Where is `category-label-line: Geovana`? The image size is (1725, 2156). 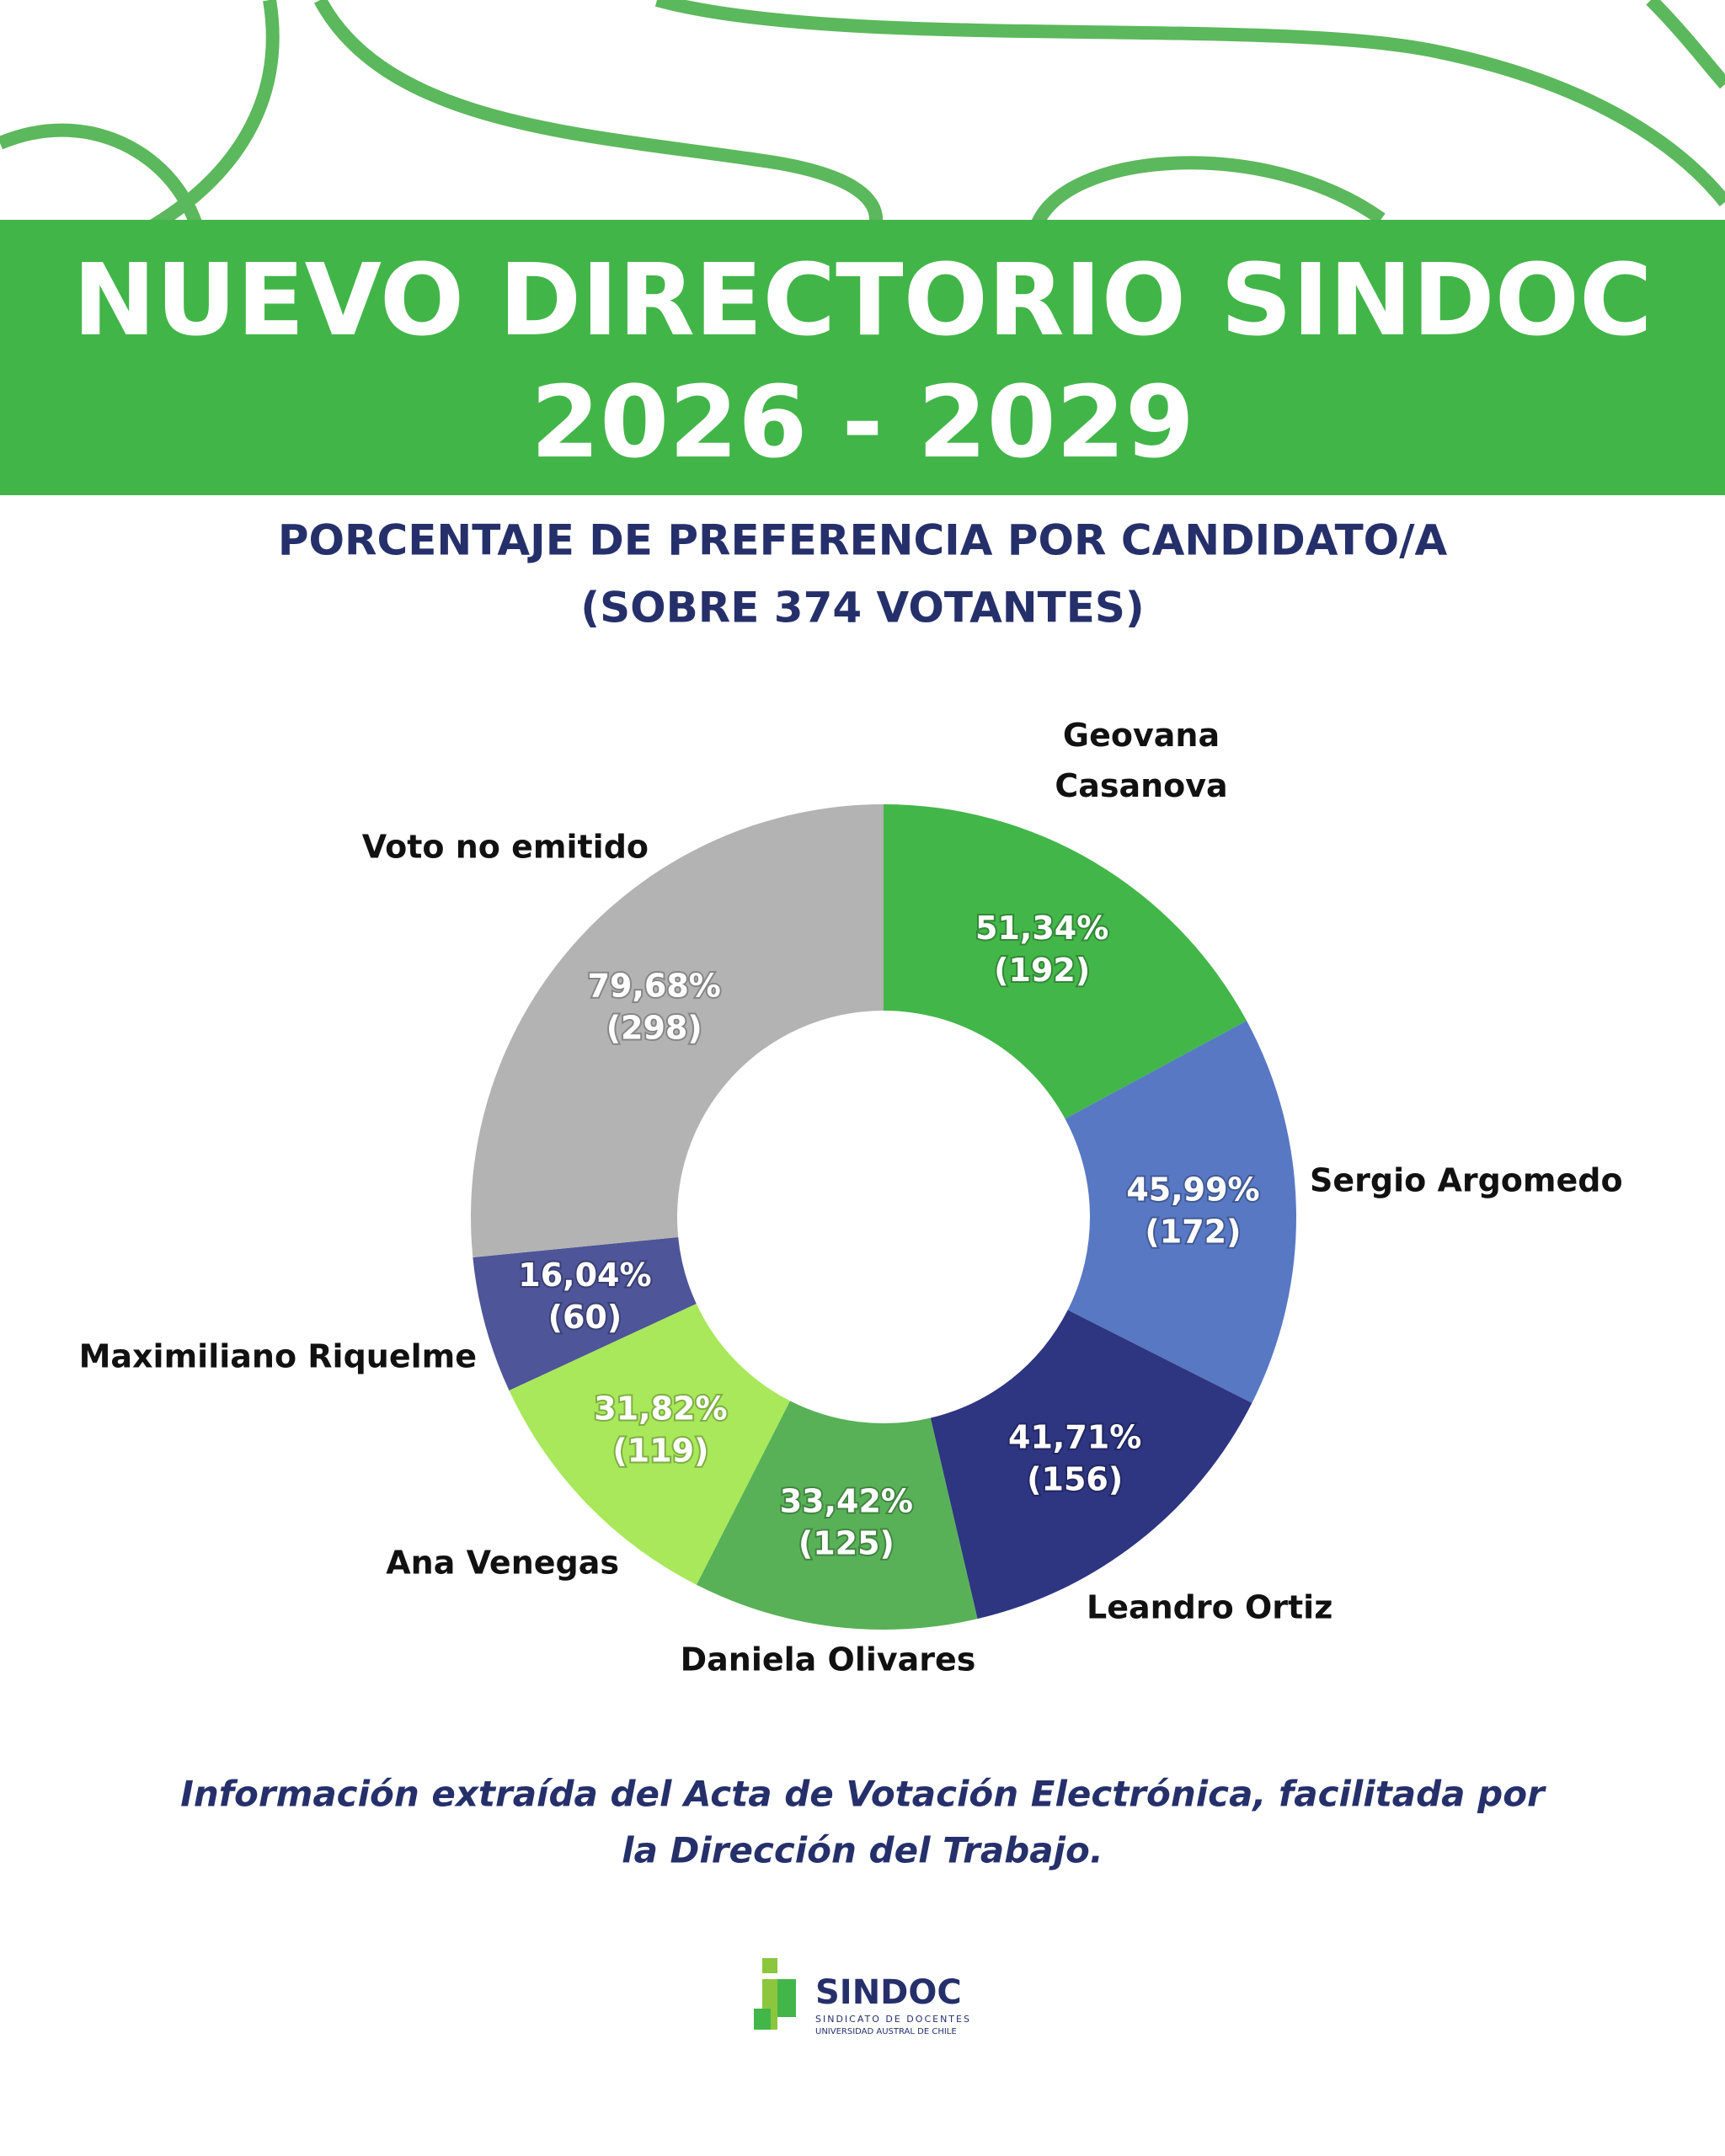 category-label-line: Geovana is located at coordinates (1141, 735).